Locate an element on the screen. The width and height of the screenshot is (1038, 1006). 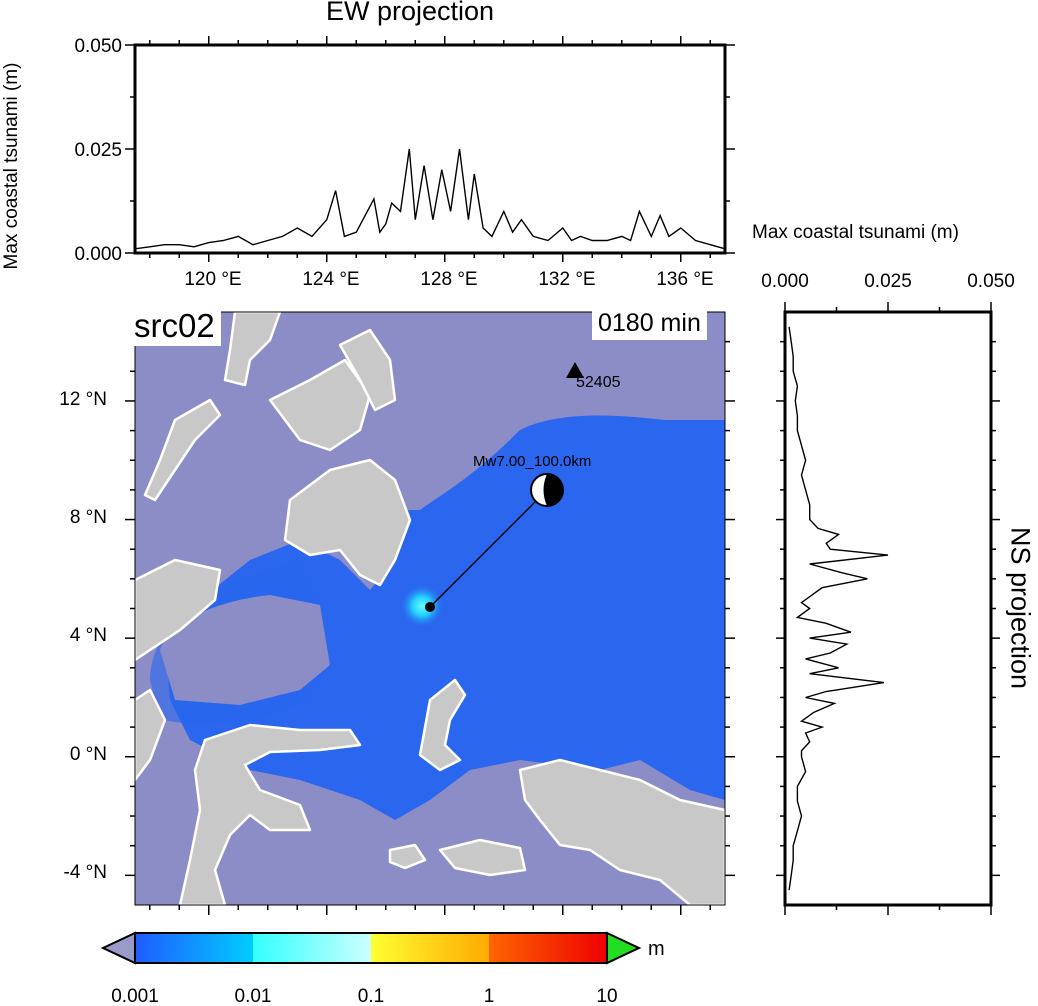
ew-xtick-2: 128 °E is located at coordinates (448, 279).